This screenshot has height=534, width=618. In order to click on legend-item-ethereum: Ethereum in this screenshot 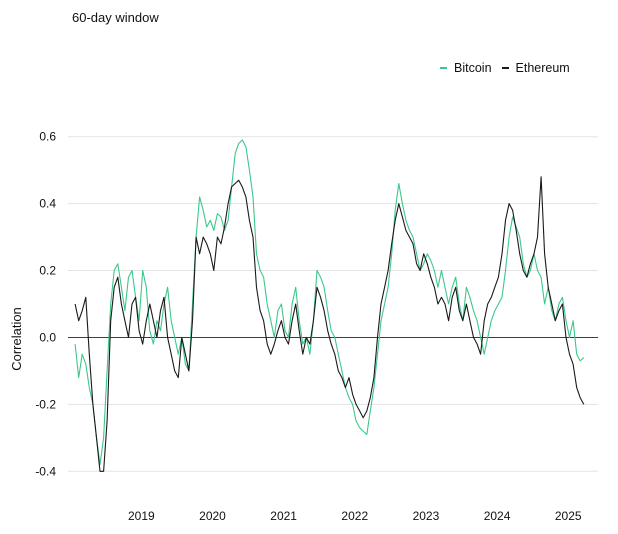, I will do `click(535, 68)`.